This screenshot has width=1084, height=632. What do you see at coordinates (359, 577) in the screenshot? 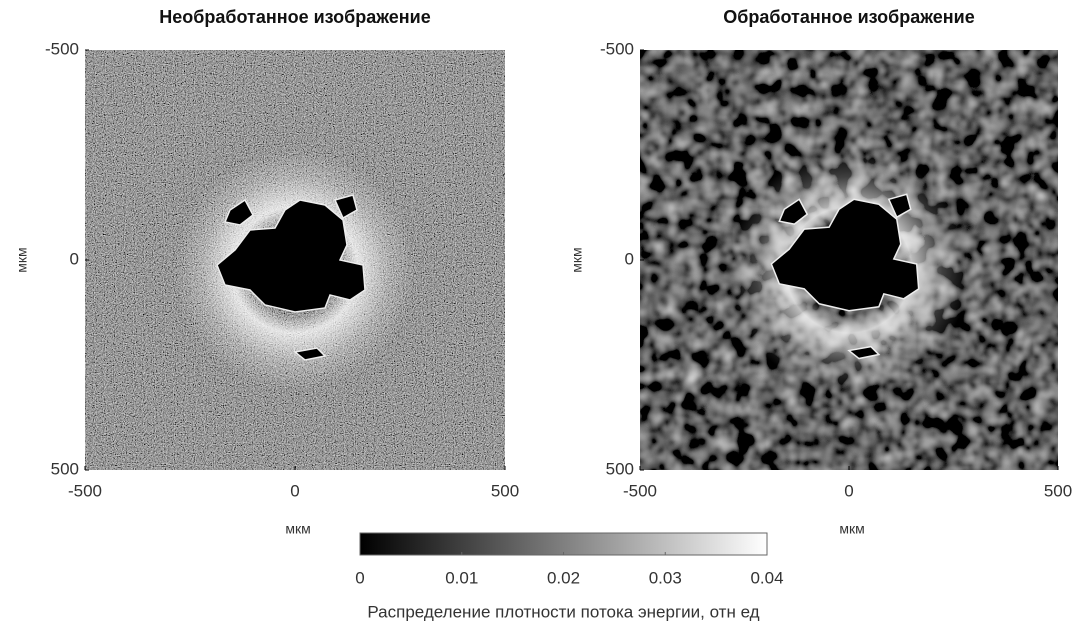
I see `colorbar-tick-label: 0` at bounding box center [359, 577].